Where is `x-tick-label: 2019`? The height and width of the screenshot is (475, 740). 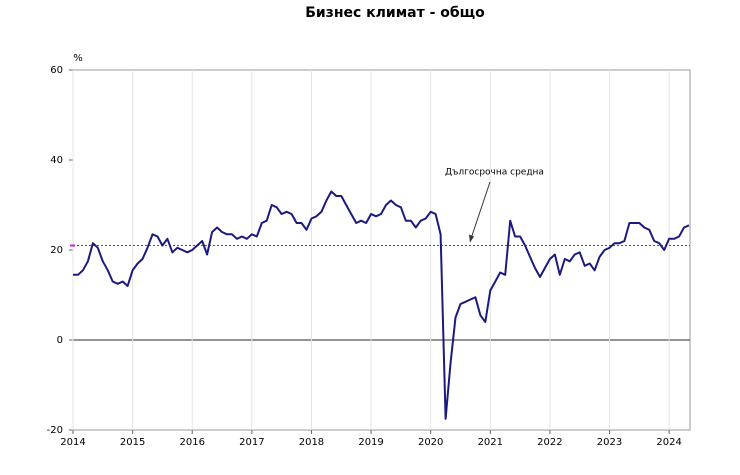 x-tick-label: 2019 is located at coordinates (370, 442).